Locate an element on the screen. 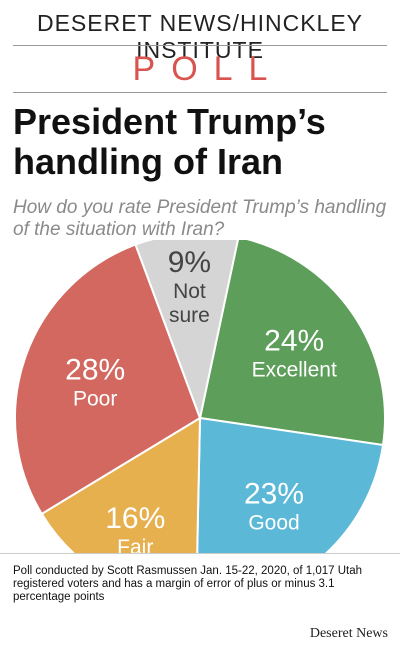 This screenshot has width=400, height=655. slice-percent-label: 23% is located at coordinates (274, 494).